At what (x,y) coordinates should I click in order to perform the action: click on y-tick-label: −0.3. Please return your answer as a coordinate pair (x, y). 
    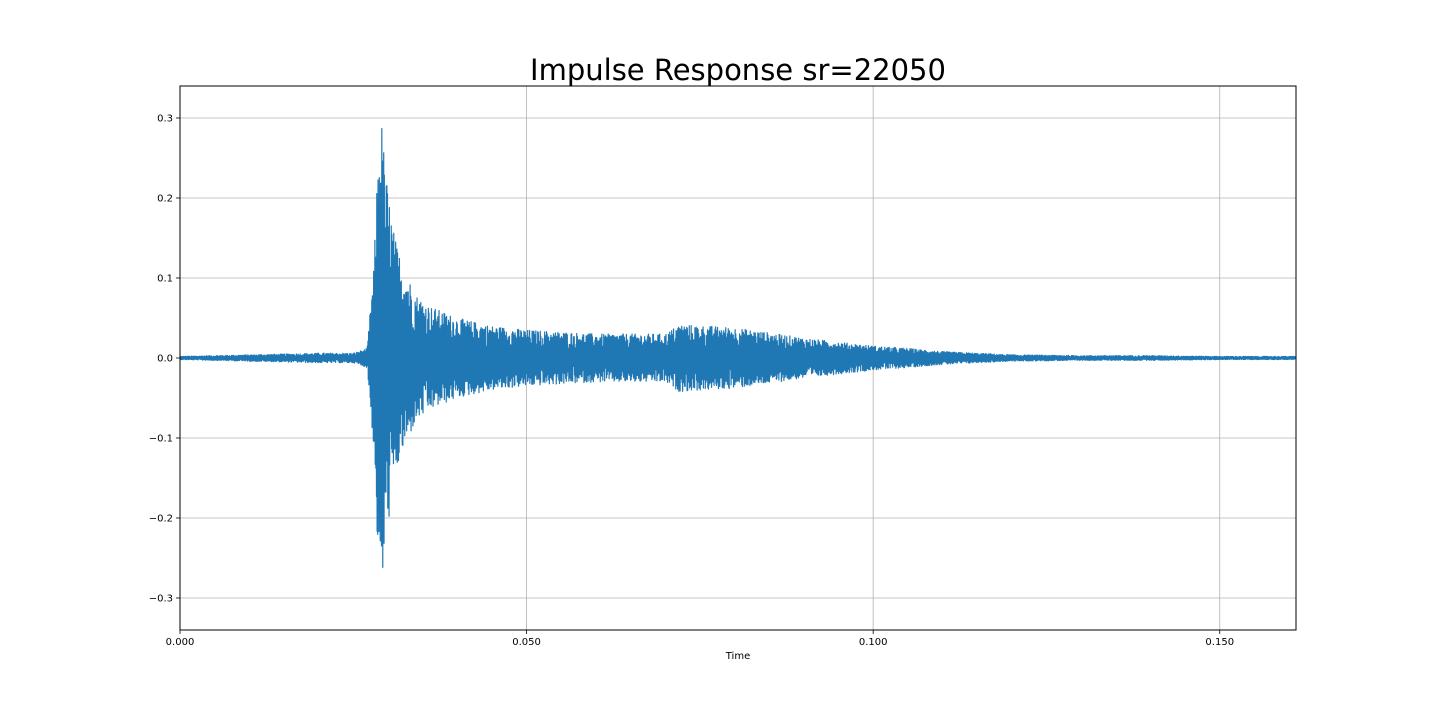
    Looking at the image, I should click on (161, 599).